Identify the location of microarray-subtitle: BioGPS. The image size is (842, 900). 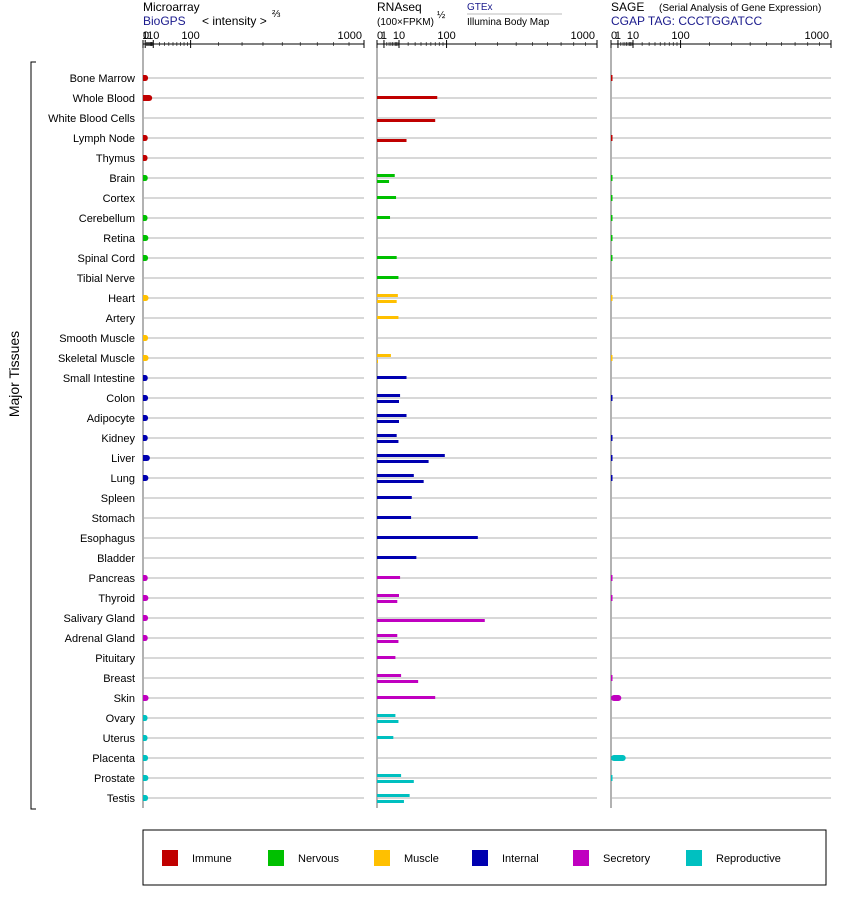
(164, 21).